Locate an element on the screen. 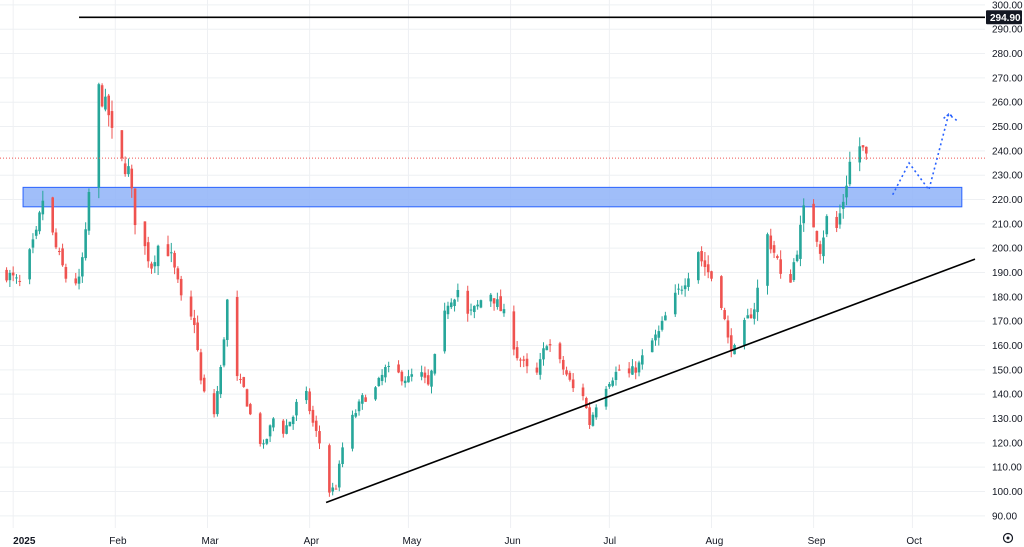 The width and height of the screenshot is (1024, 547). x-tick-label: Feb is located at coordinates (118, 541).